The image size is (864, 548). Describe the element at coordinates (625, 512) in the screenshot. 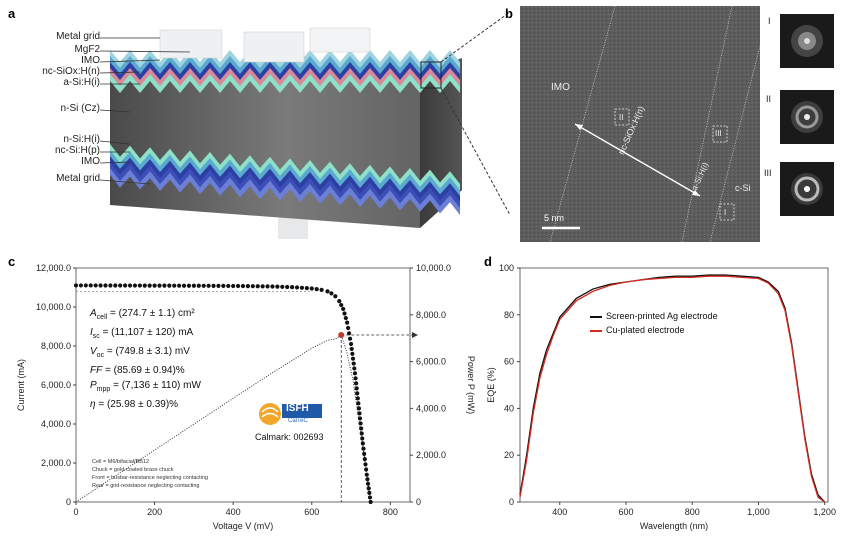

I see `x-tick-label: 600` at that location.